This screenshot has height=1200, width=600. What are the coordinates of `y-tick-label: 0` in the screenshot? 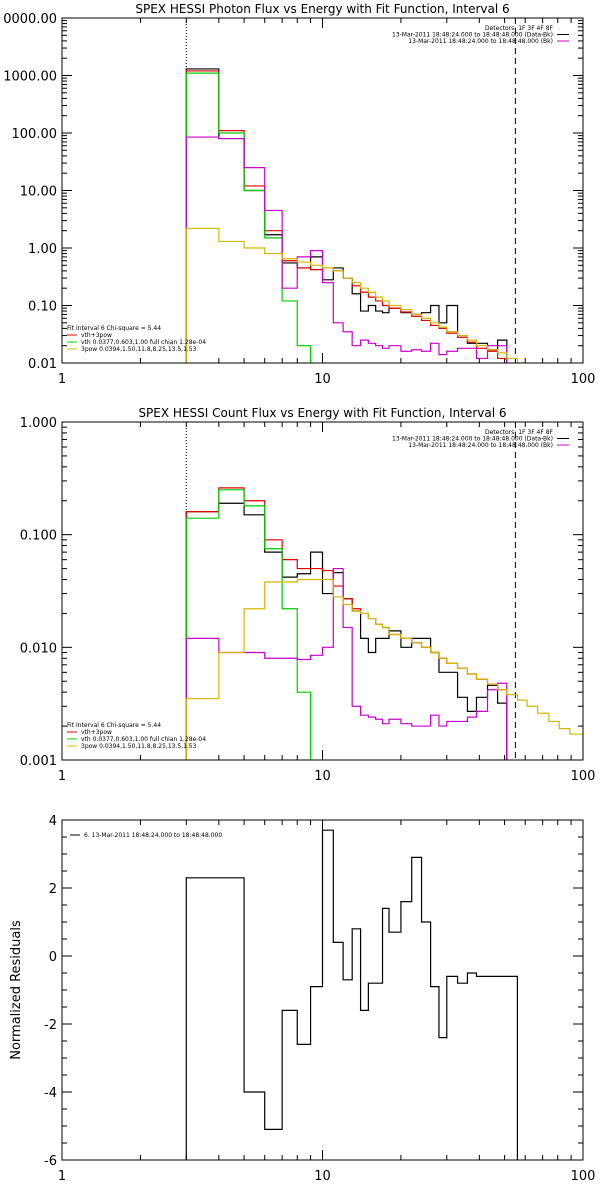 It's located at (53, 957).